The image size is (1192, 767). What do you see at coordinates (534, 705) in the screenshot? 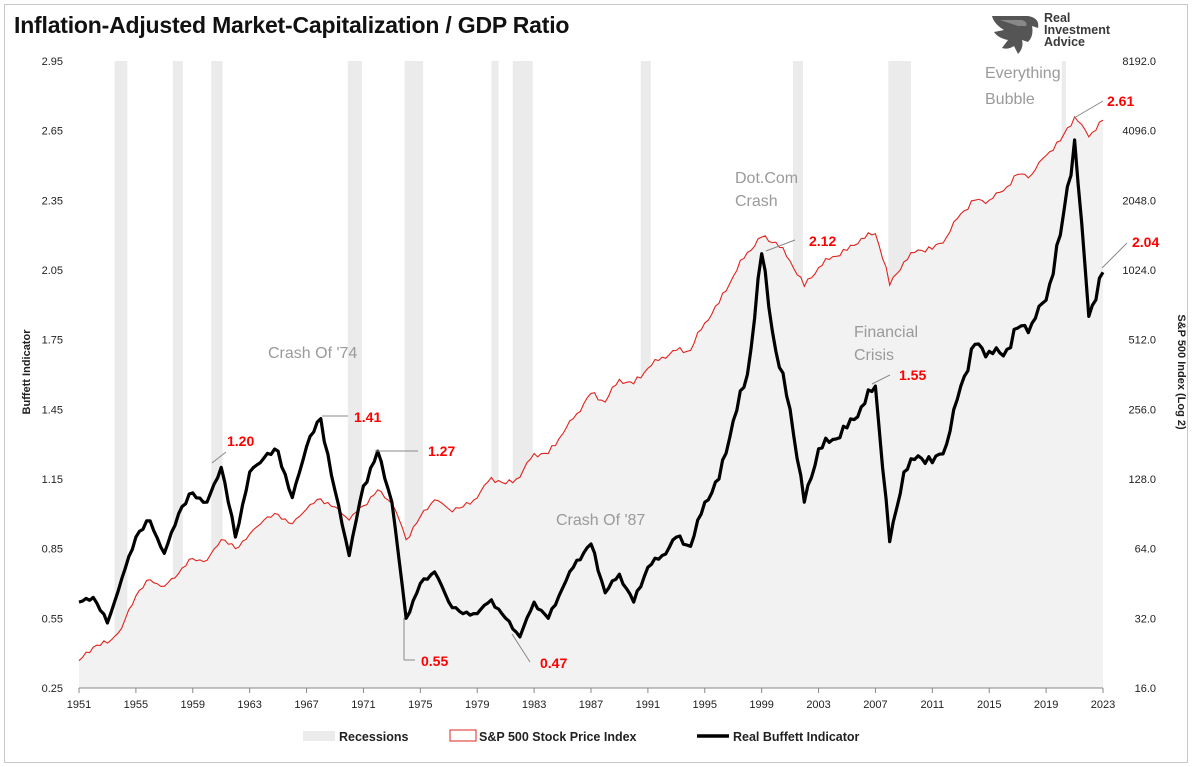
I see `x-tick-label: 1983` at bounding box center [534, 705].